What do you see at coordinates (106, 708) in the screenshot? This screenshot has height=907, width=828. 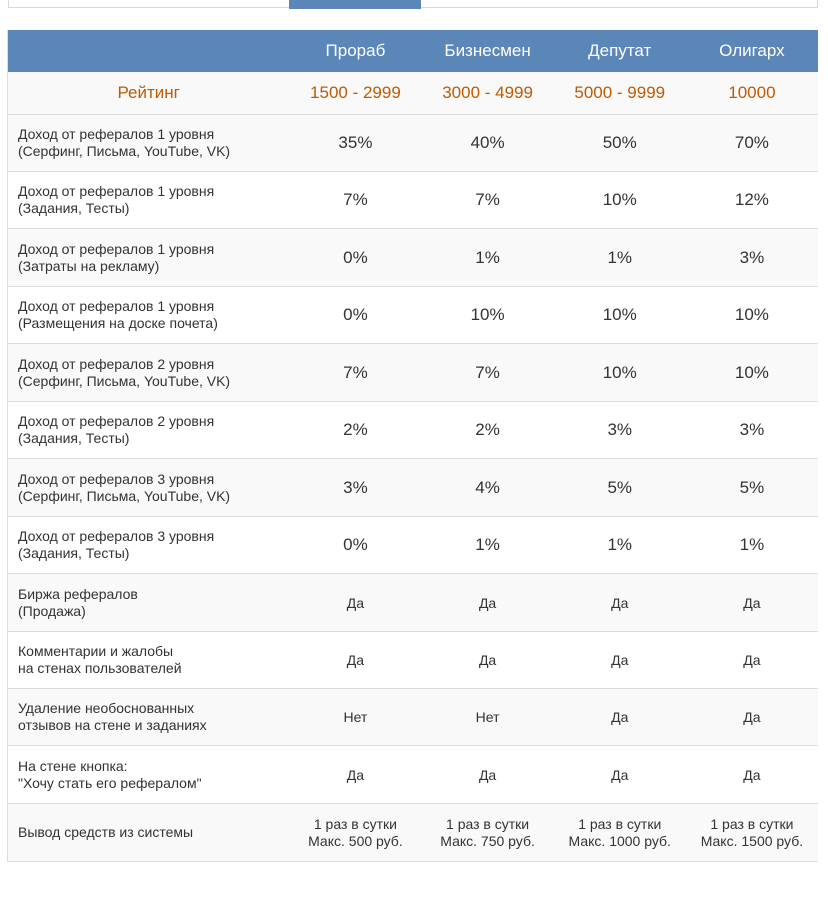 I see `feature-label-line: Удаление необоснованных` at bounding box center [106, 708].